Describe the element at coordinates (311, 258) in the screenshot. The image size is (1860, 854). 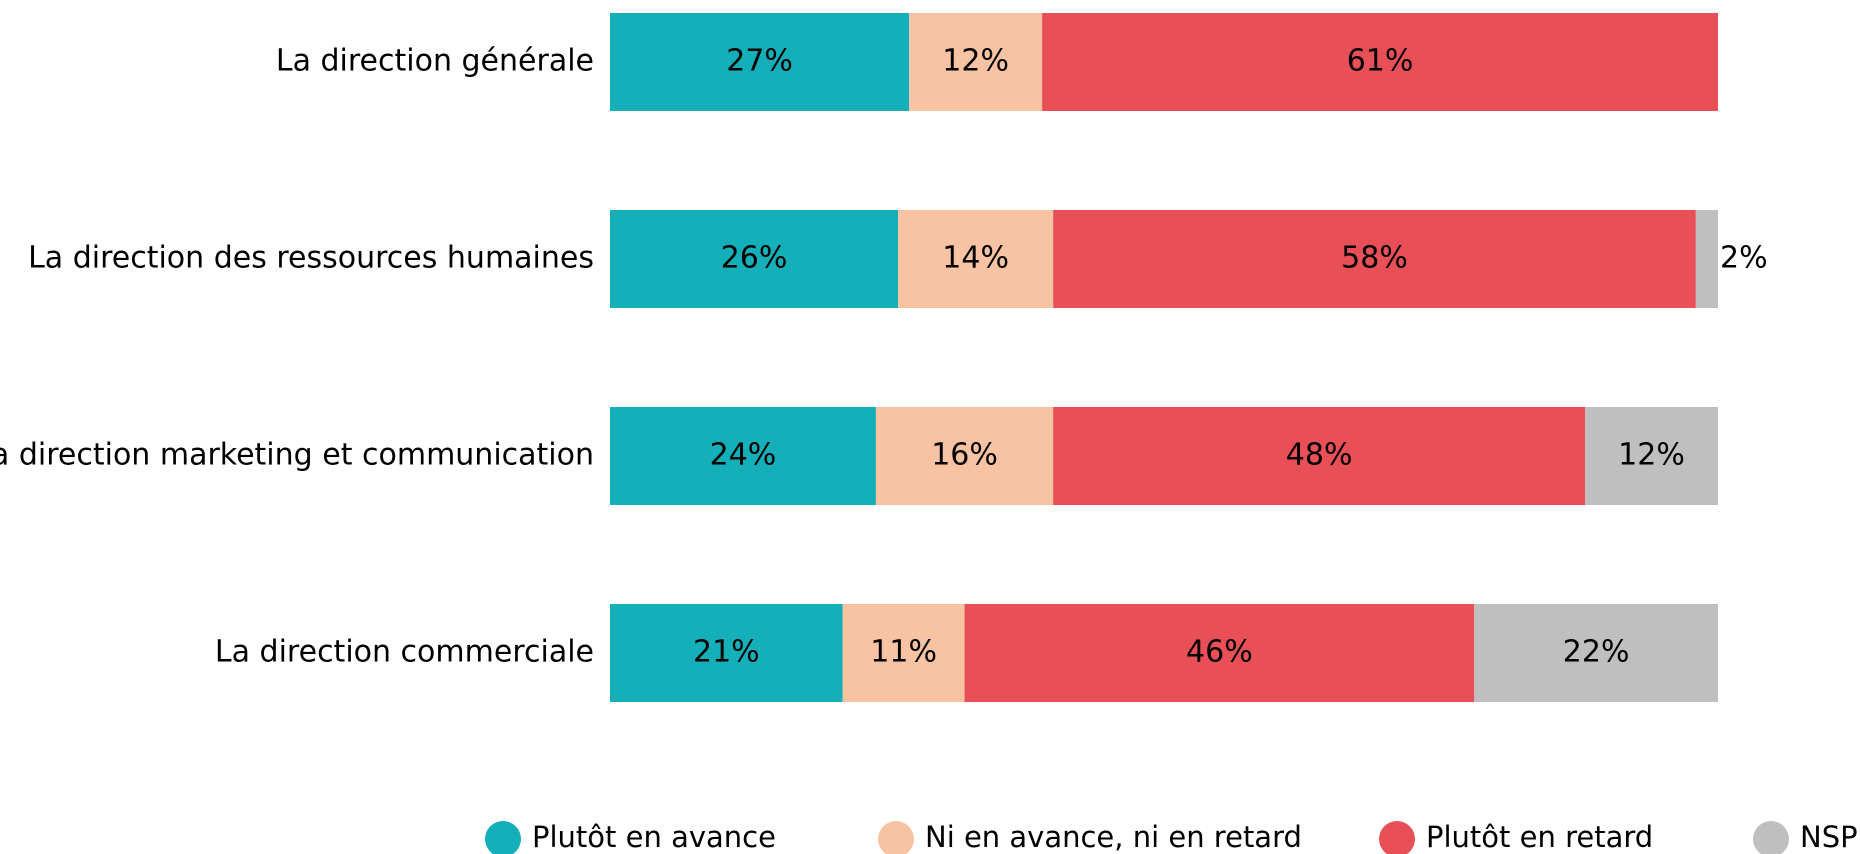
I see `category-label: La direction des ressources humaines` at that location.